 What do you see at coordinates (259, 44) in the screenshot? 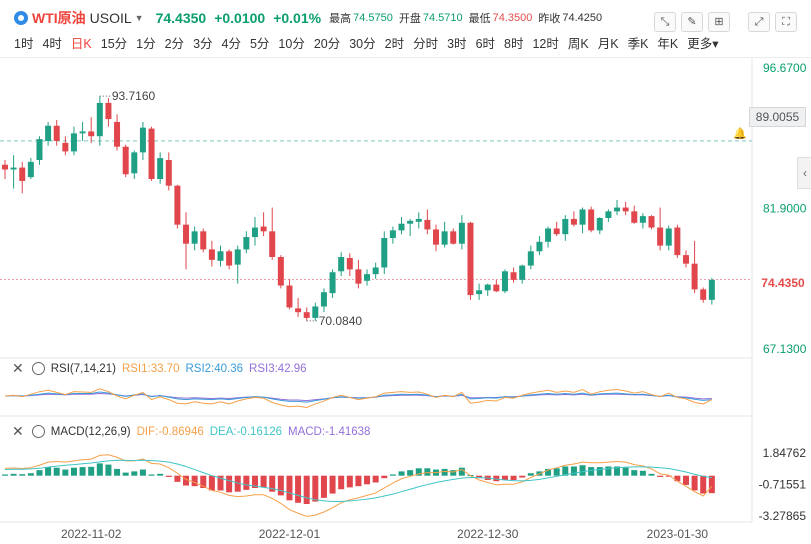
I see `tab-period-8: 5分` at bounding box center [259, 44].